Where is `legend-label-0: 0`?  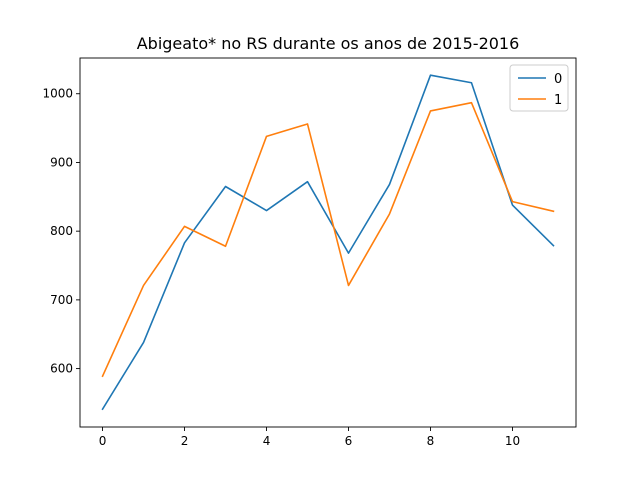
legend-label-0: 0 is located at coordinates (558, 79).